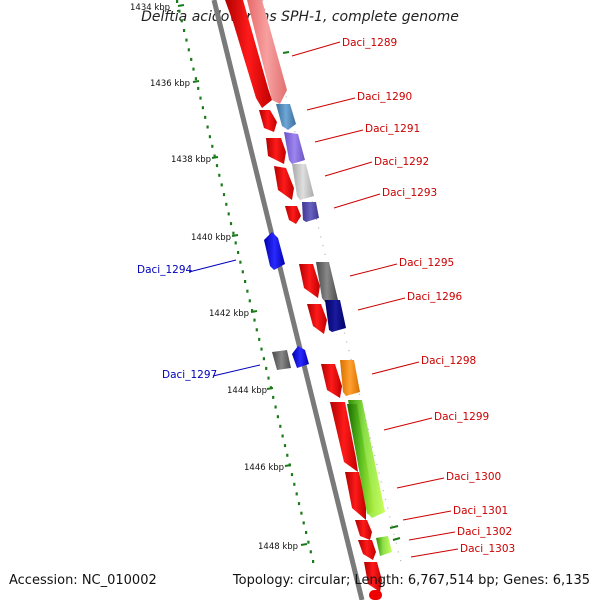 The width and height of the screenshot is (600, 600). Describe the element at coordinates (264, 468) in the screenshot. I see `tick-label-1446: 1446 kbp` at that location.